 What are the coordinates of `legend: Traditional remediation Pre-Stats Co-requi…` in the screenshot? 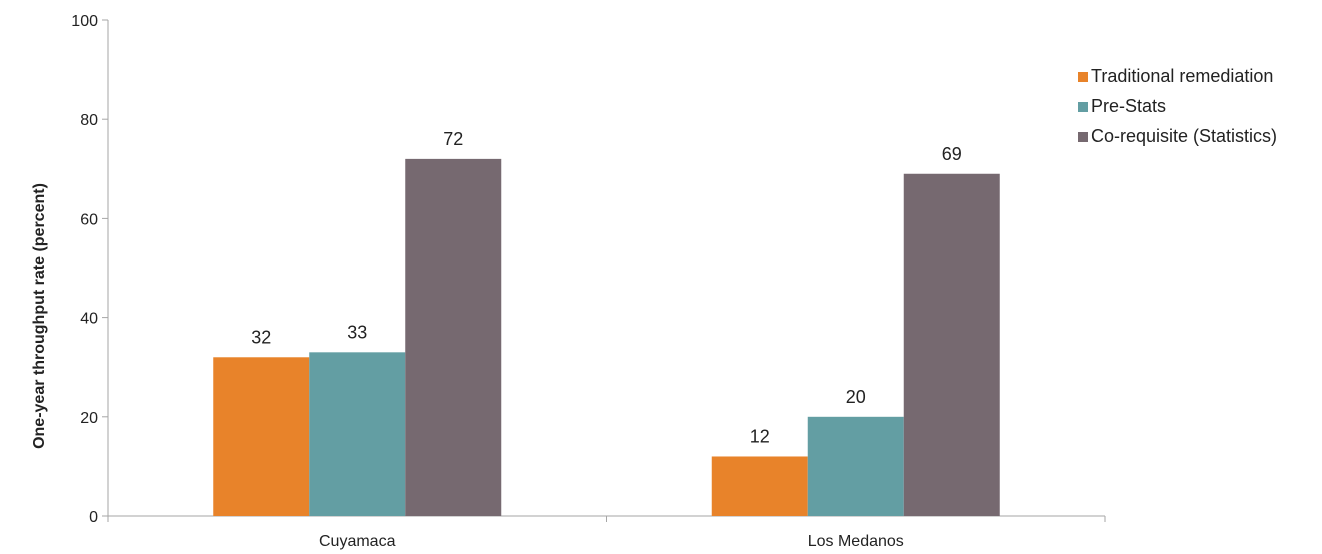 It's located at (1177, 106).